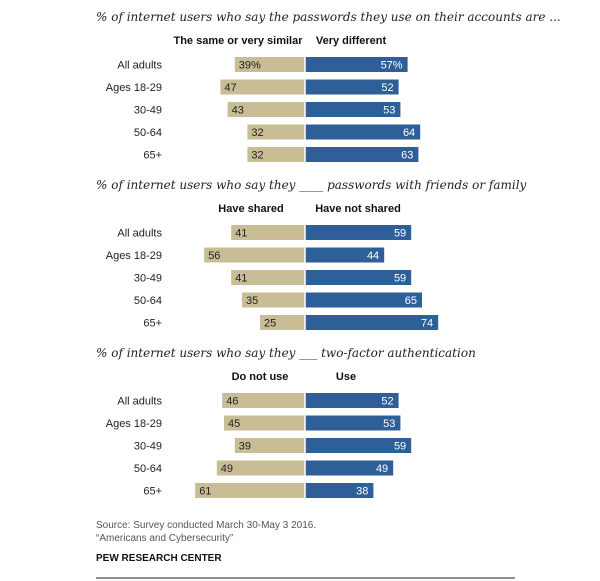 The image size is (600, 581). I want to click on pew-research-center-label: PEW RESEARCH CENTER, so click(159, 558).